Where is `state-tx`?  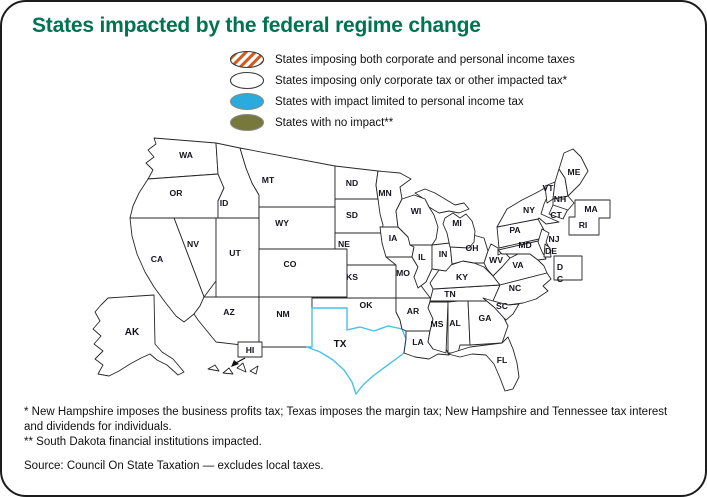 state-tx is located at coordinates (356, 351).